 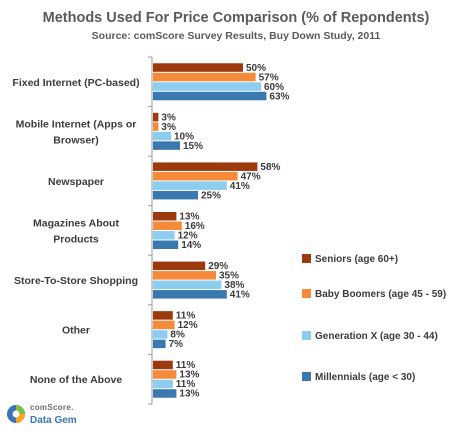 I want to click on category-label: Fixed Internet (PC-based), so click(x=75, y=83).